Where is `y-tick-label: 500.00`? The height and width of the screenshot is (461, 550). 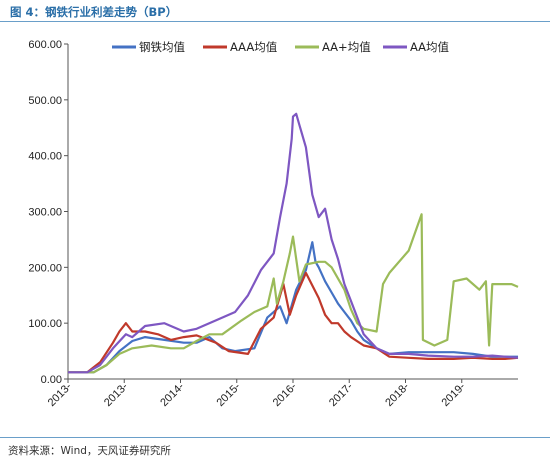
y-tick-label: 500.00 is located at coordinates (45, 101).